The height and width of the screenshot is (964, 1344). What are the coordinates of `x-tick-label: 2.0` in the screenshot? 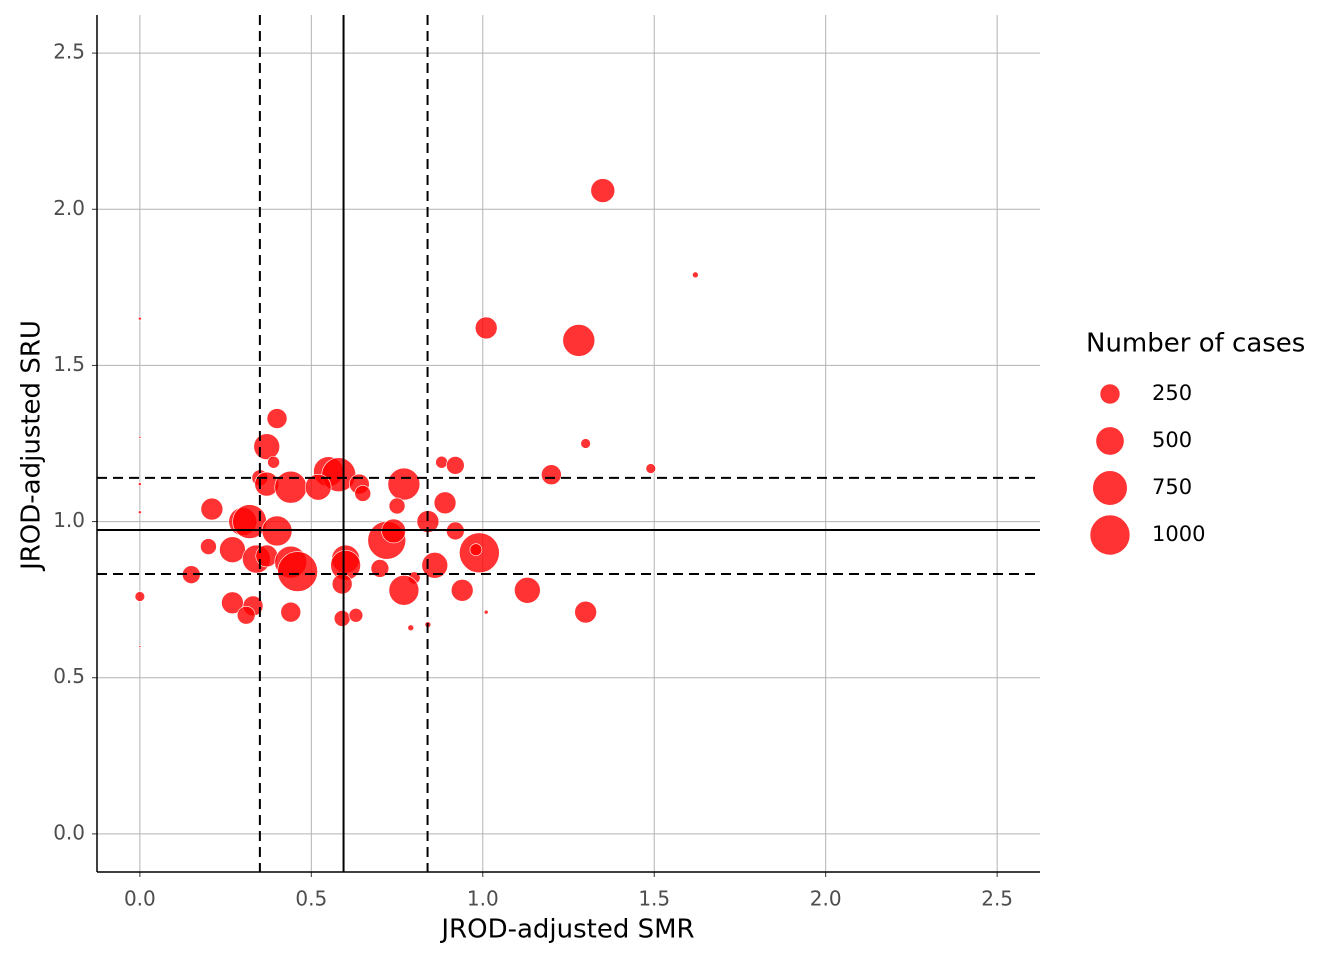 It's located at (826, 899).